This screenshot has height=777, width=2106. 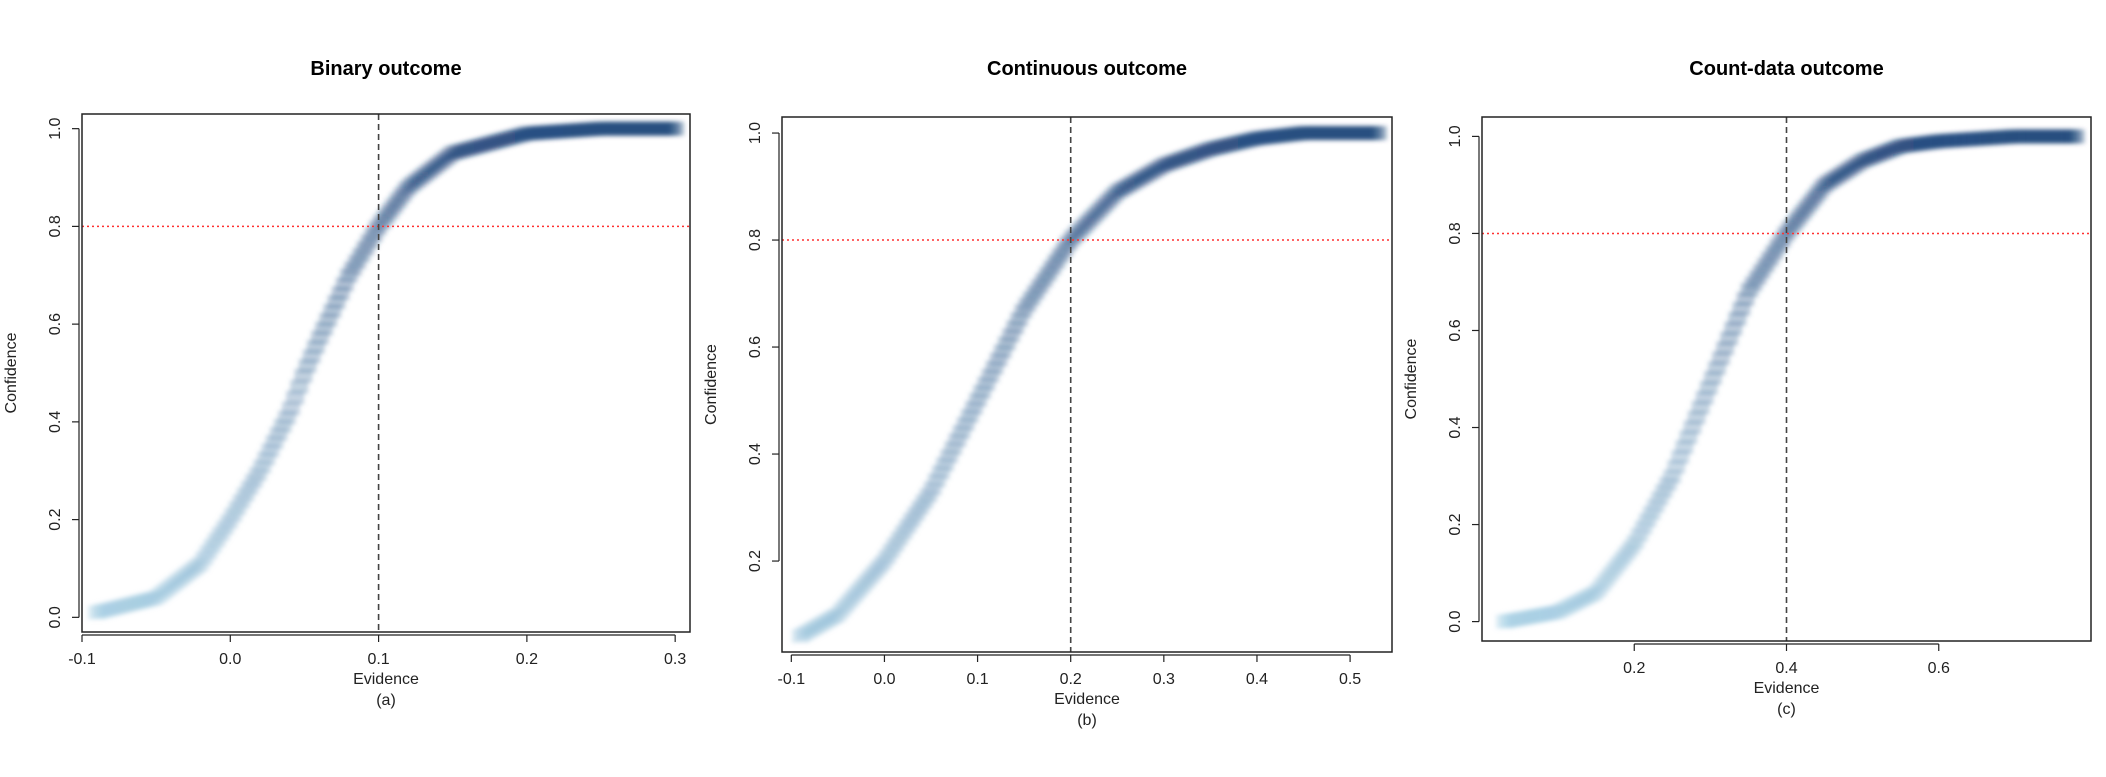 I want to click on x-tick-label: 0.6, so click(x=1939, y=668).